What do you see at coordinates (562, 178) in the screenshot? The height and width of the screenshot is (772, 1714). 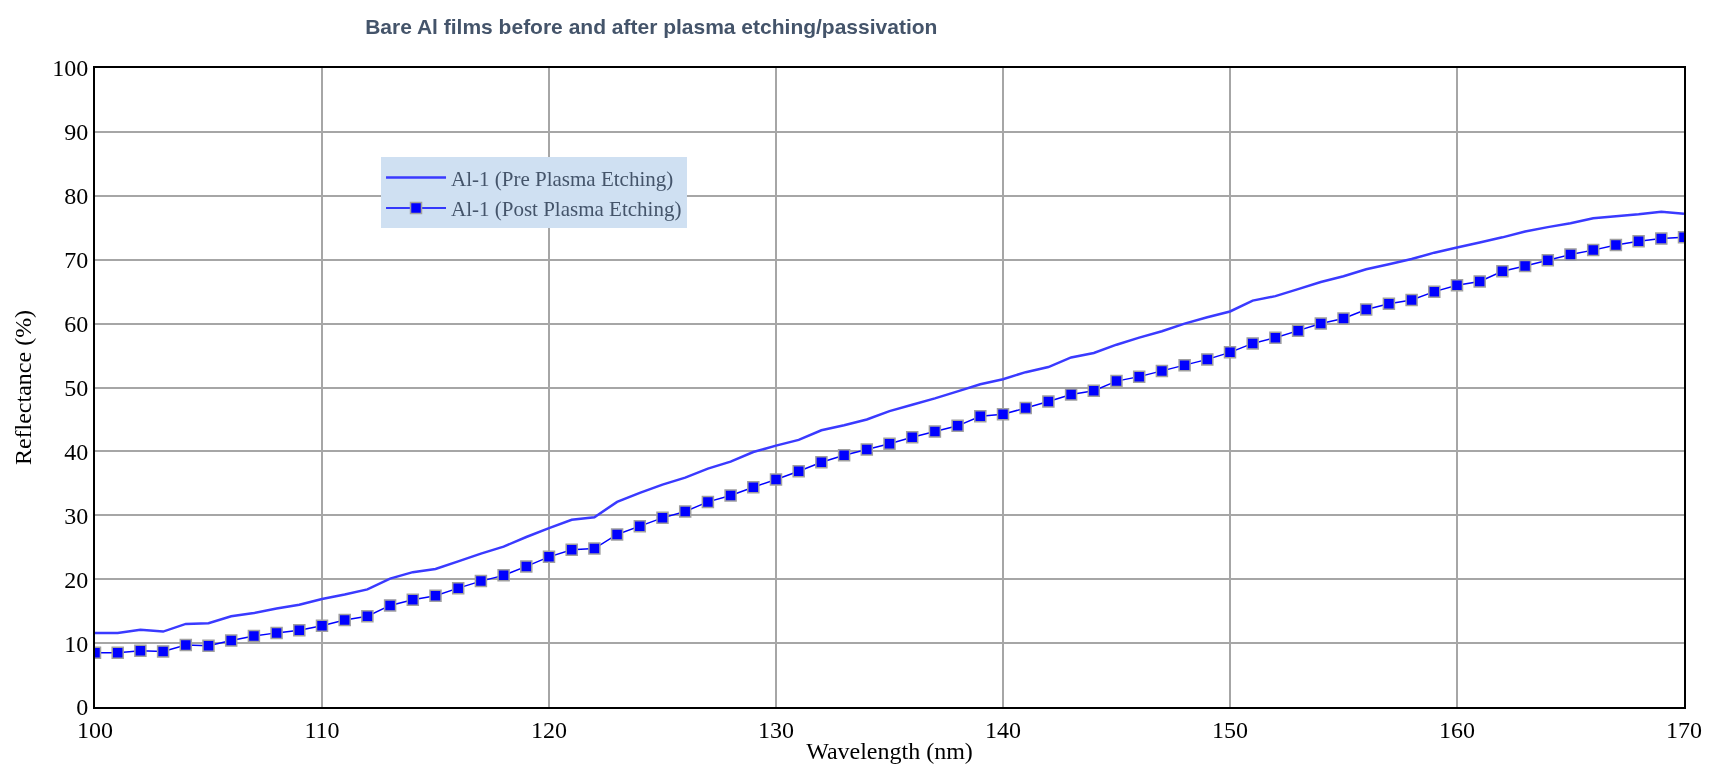 I see `legend-label: Al-1 (Pre Plasma Etching)` at bounding box center [562, 178].